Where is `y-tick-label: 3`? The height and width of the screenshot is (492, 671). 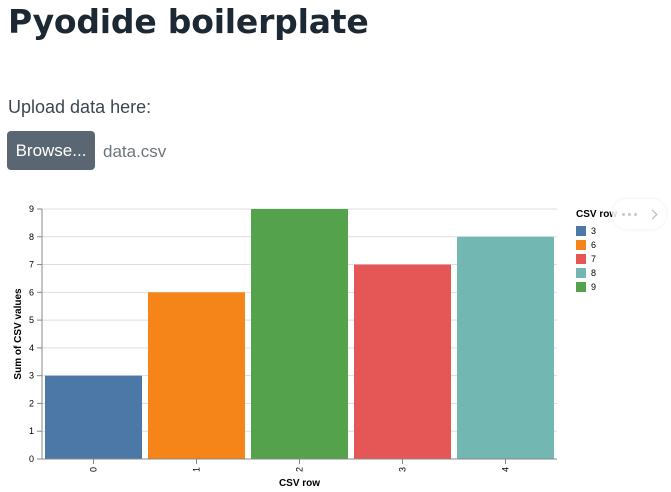 y-tick-label: 3 is located at coordinates (31, 376).